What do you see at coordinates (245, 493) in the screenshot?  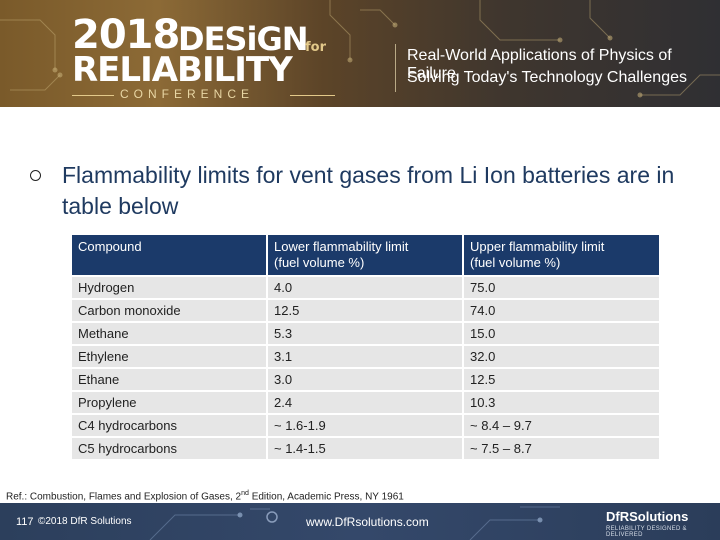 I see `reference-superscript: nd` at bounding box center [245, 493].